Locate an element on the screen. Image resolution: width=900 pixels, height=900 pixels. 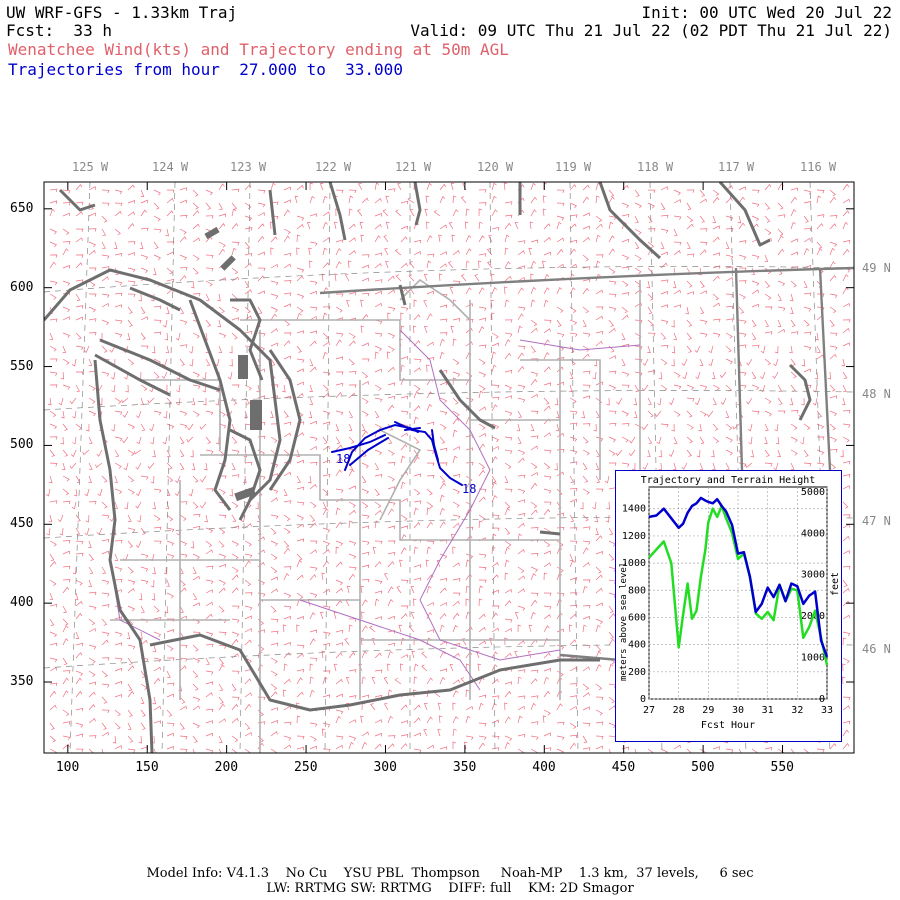
islands is located at coordinates (233, 364).